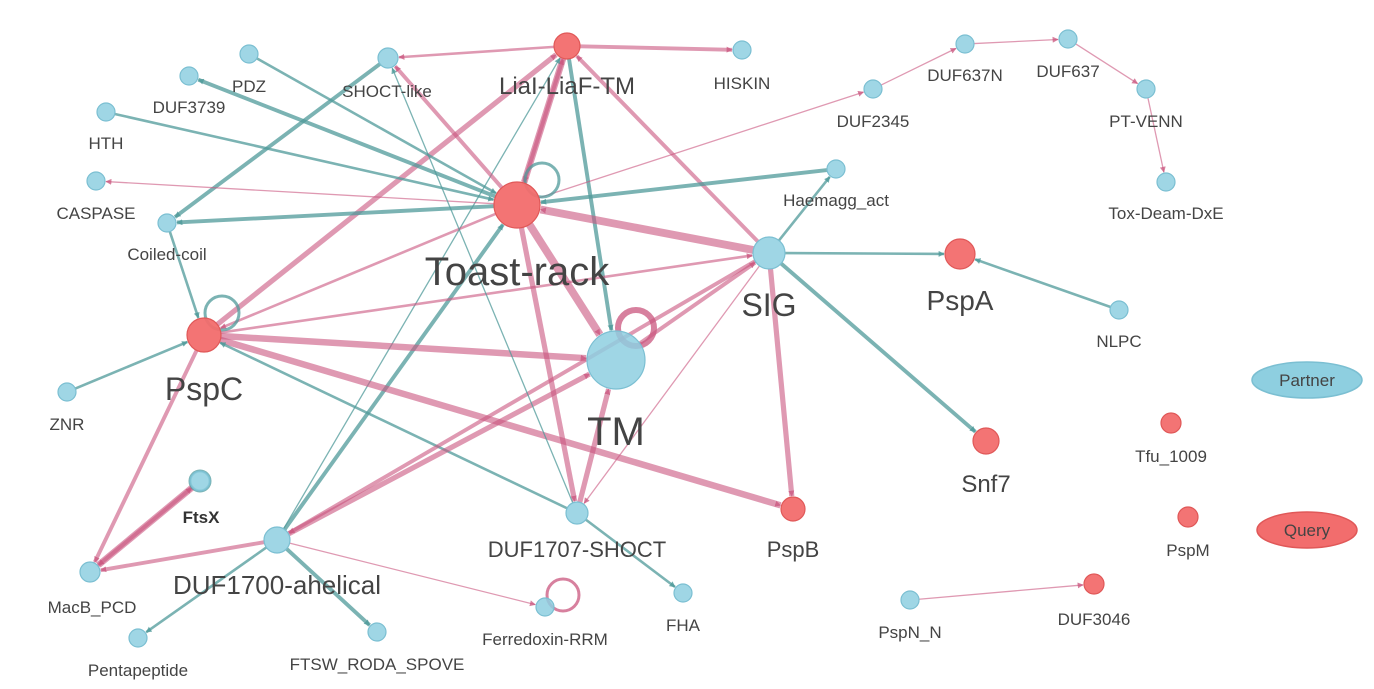 Image resolution: width=1374 pixels, height=689 pixels. I want to click on edge-toast-to-shoct, so click(448, 126).